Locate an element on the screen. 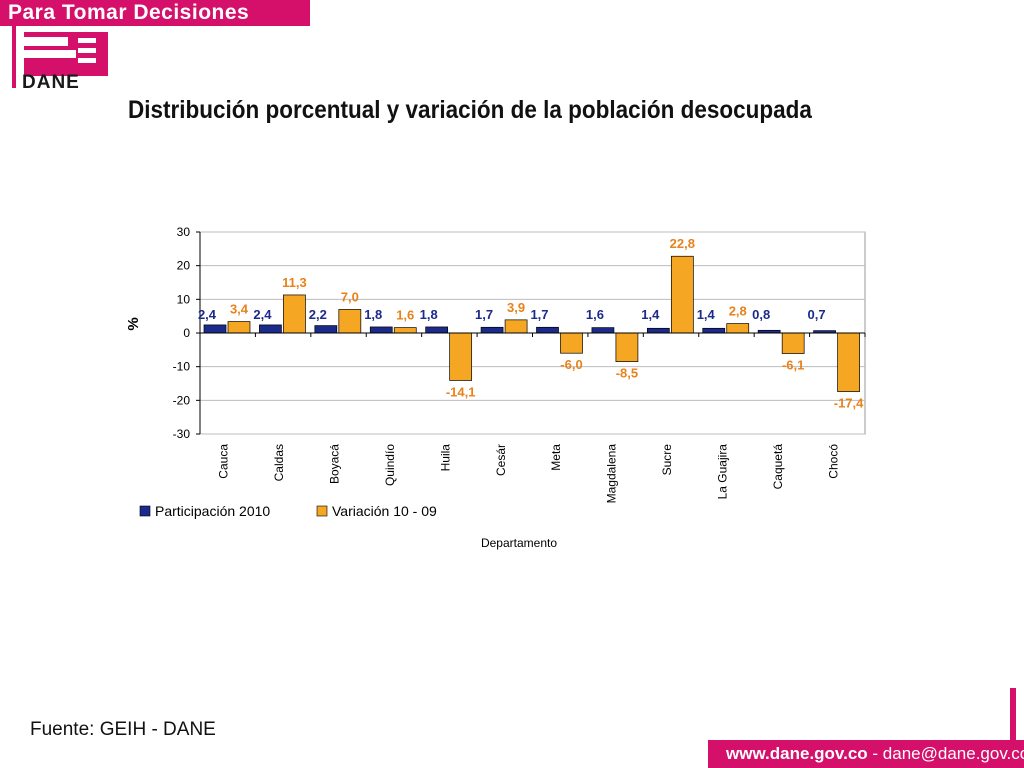  x-tick-label: Caquetá is located at coordinates (778, 467).